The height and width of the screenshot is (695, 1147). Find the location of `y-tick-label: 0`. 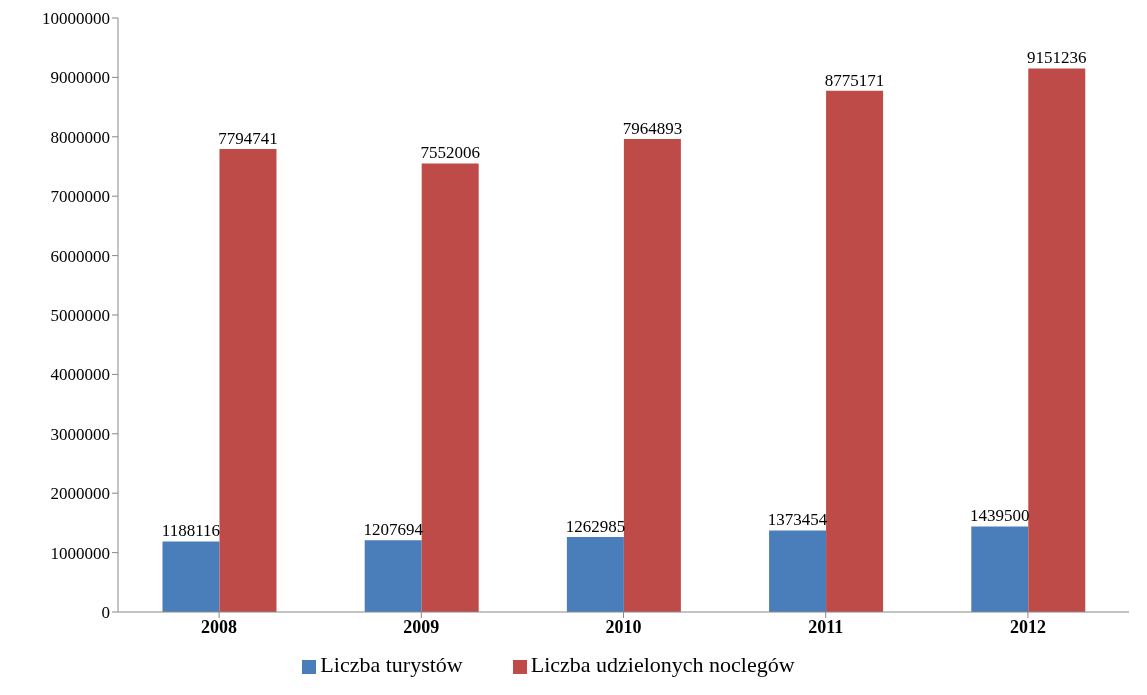

y-tick-label: 0 is located at coordinates (105, 613).